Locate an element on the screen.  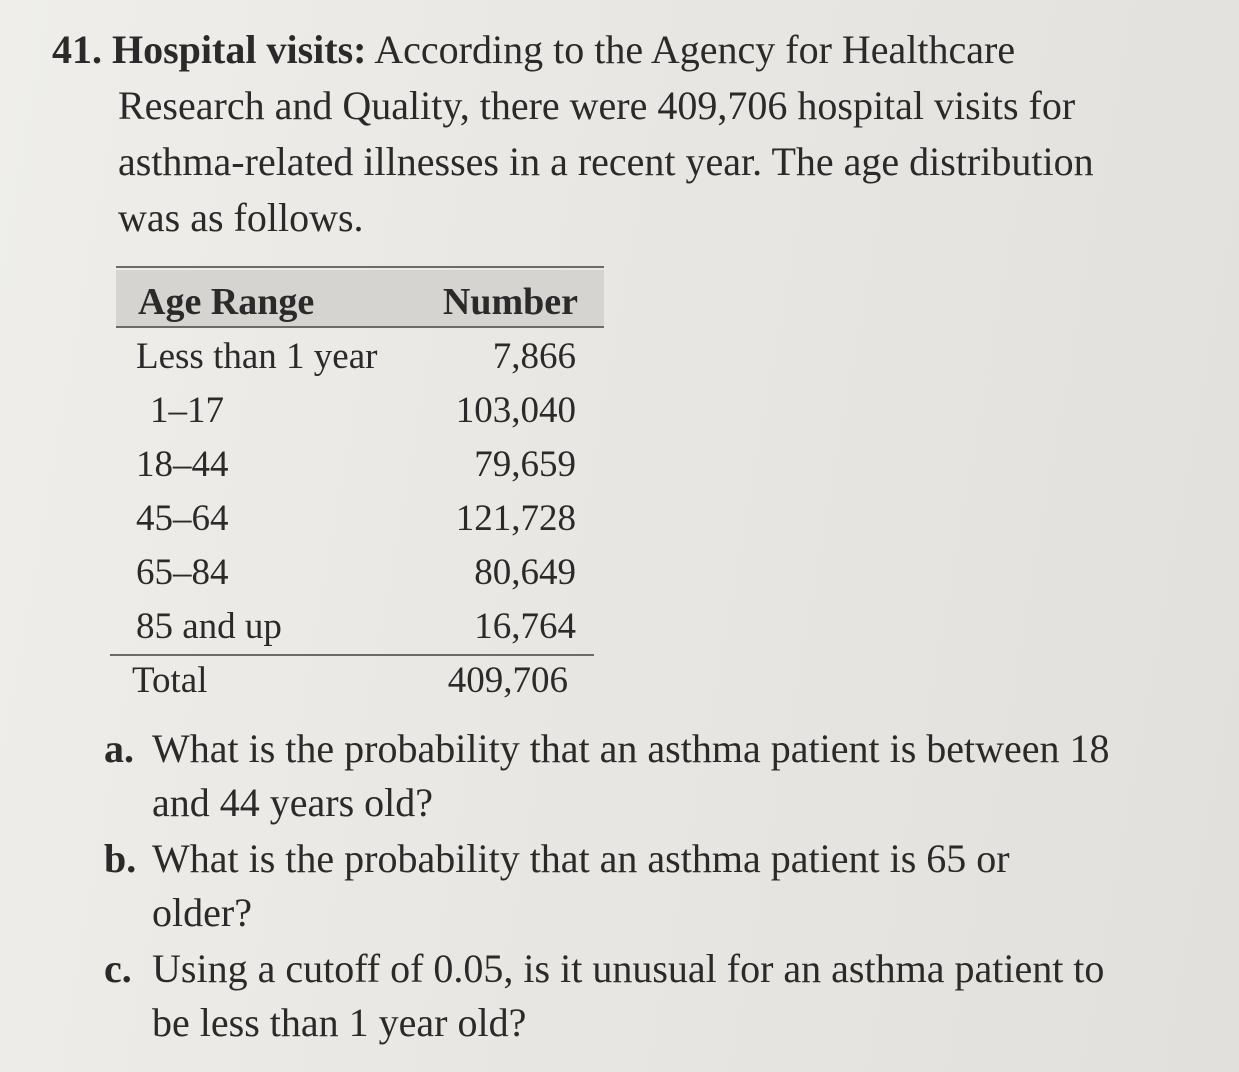
table-row: Less than 1 year 7,866 is located at coordinates (360, 361).